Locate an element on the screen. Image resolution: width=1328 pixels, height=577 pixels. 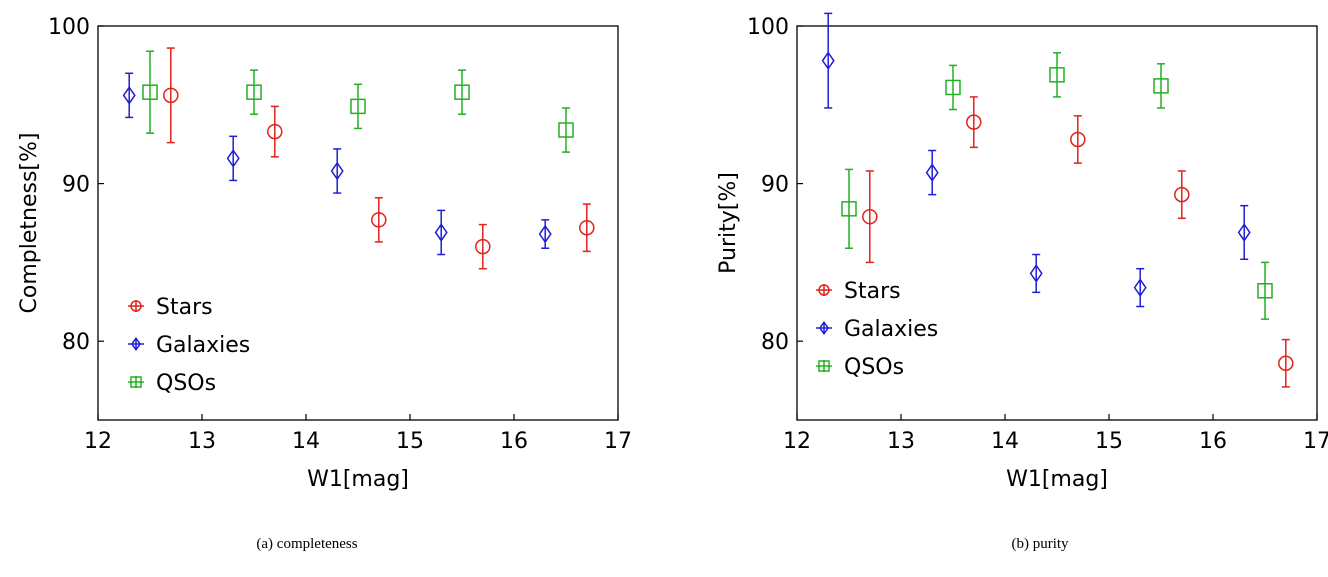
series-qsos is located at coordinates (358, 101).